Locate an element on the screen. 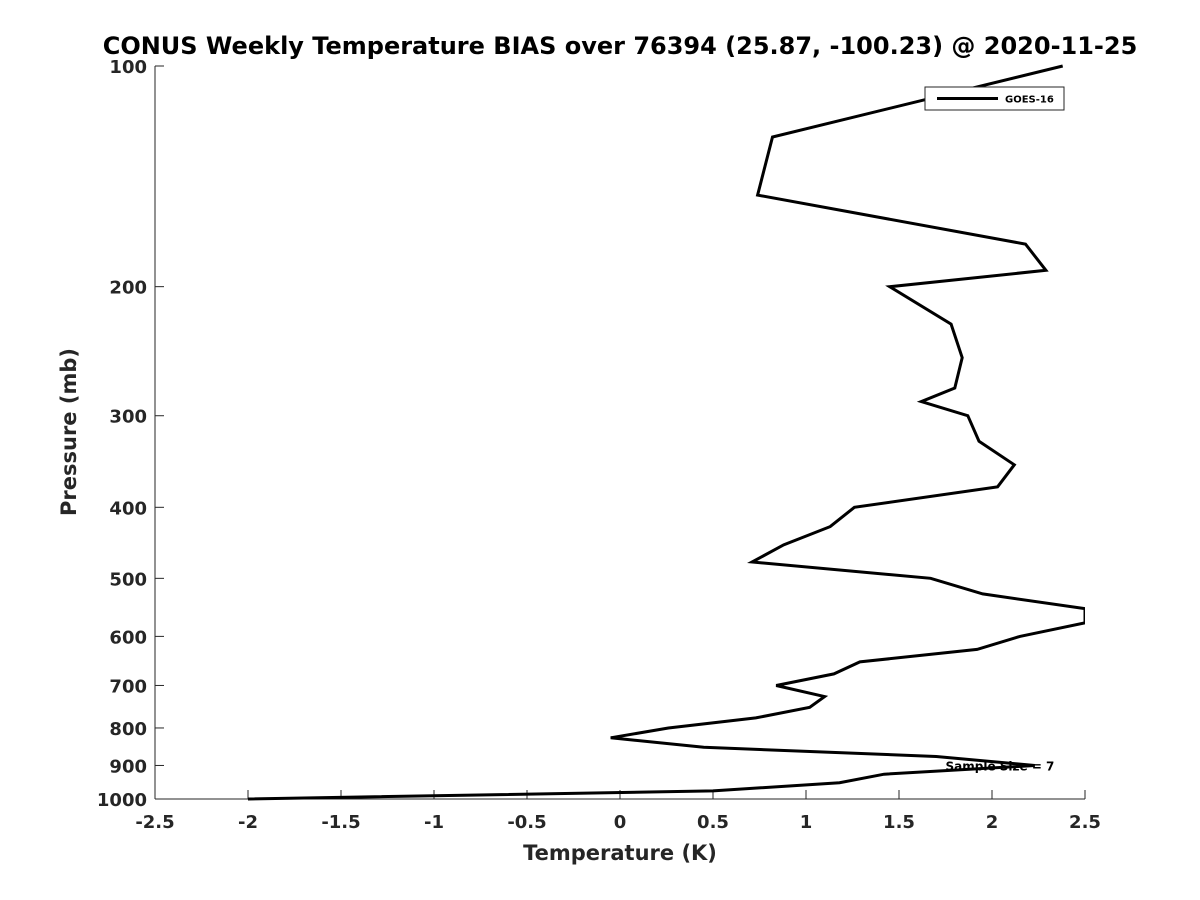  y-tick-label: 300 is located at coordinates (128, 417).